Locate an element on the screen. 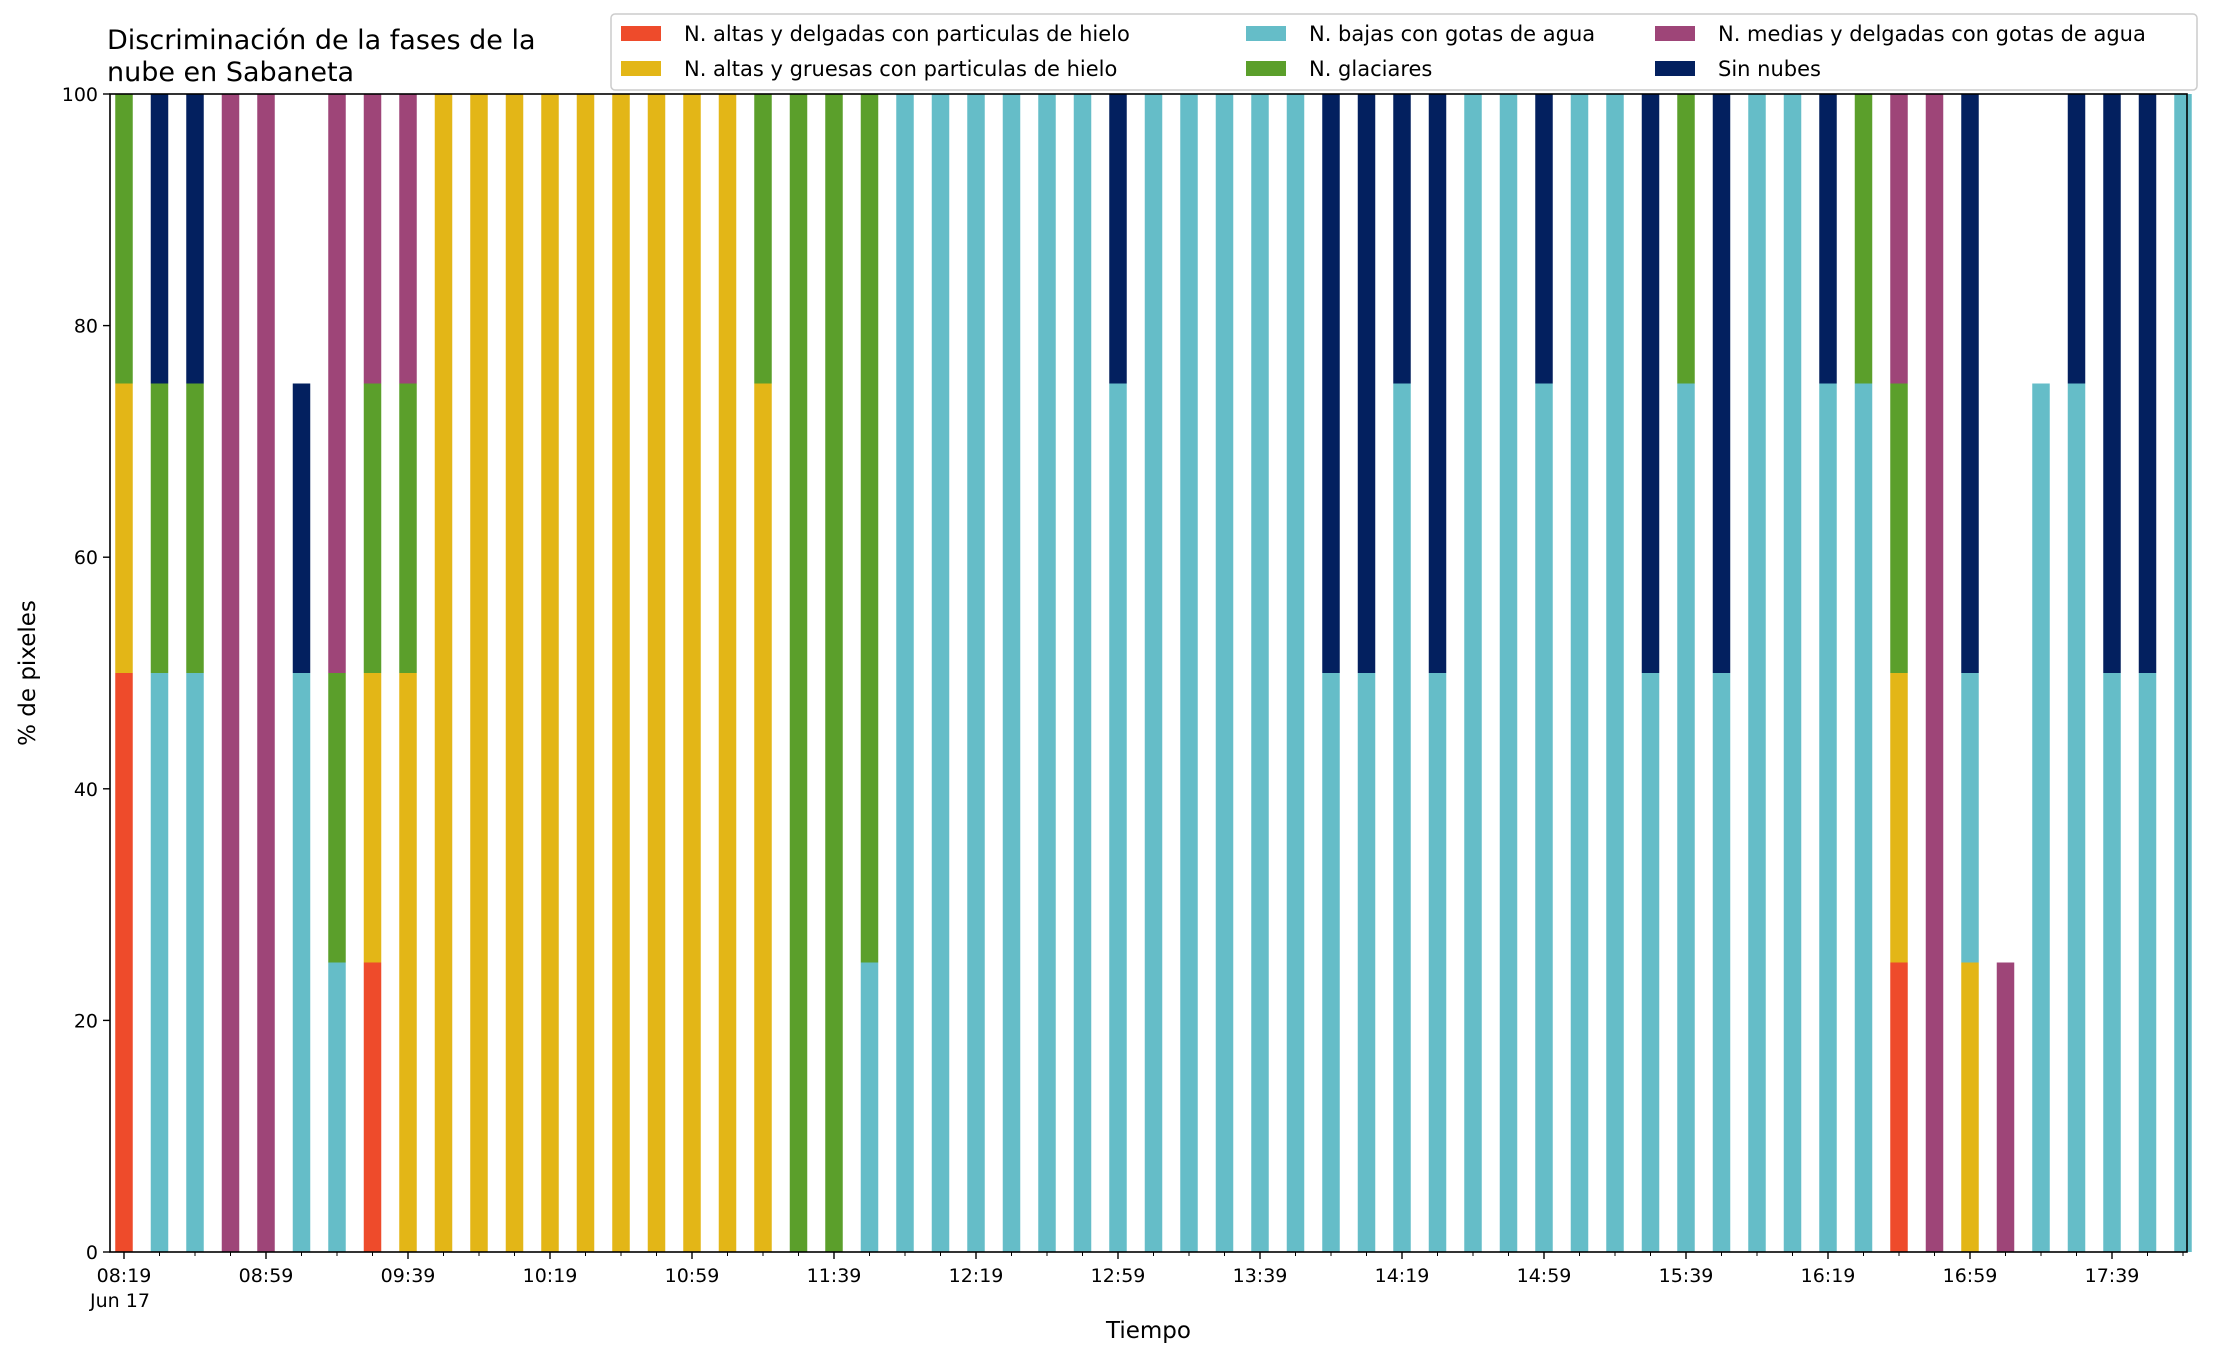  x-tick-label-0: 08:19 is located at coordinates (124, 1276).